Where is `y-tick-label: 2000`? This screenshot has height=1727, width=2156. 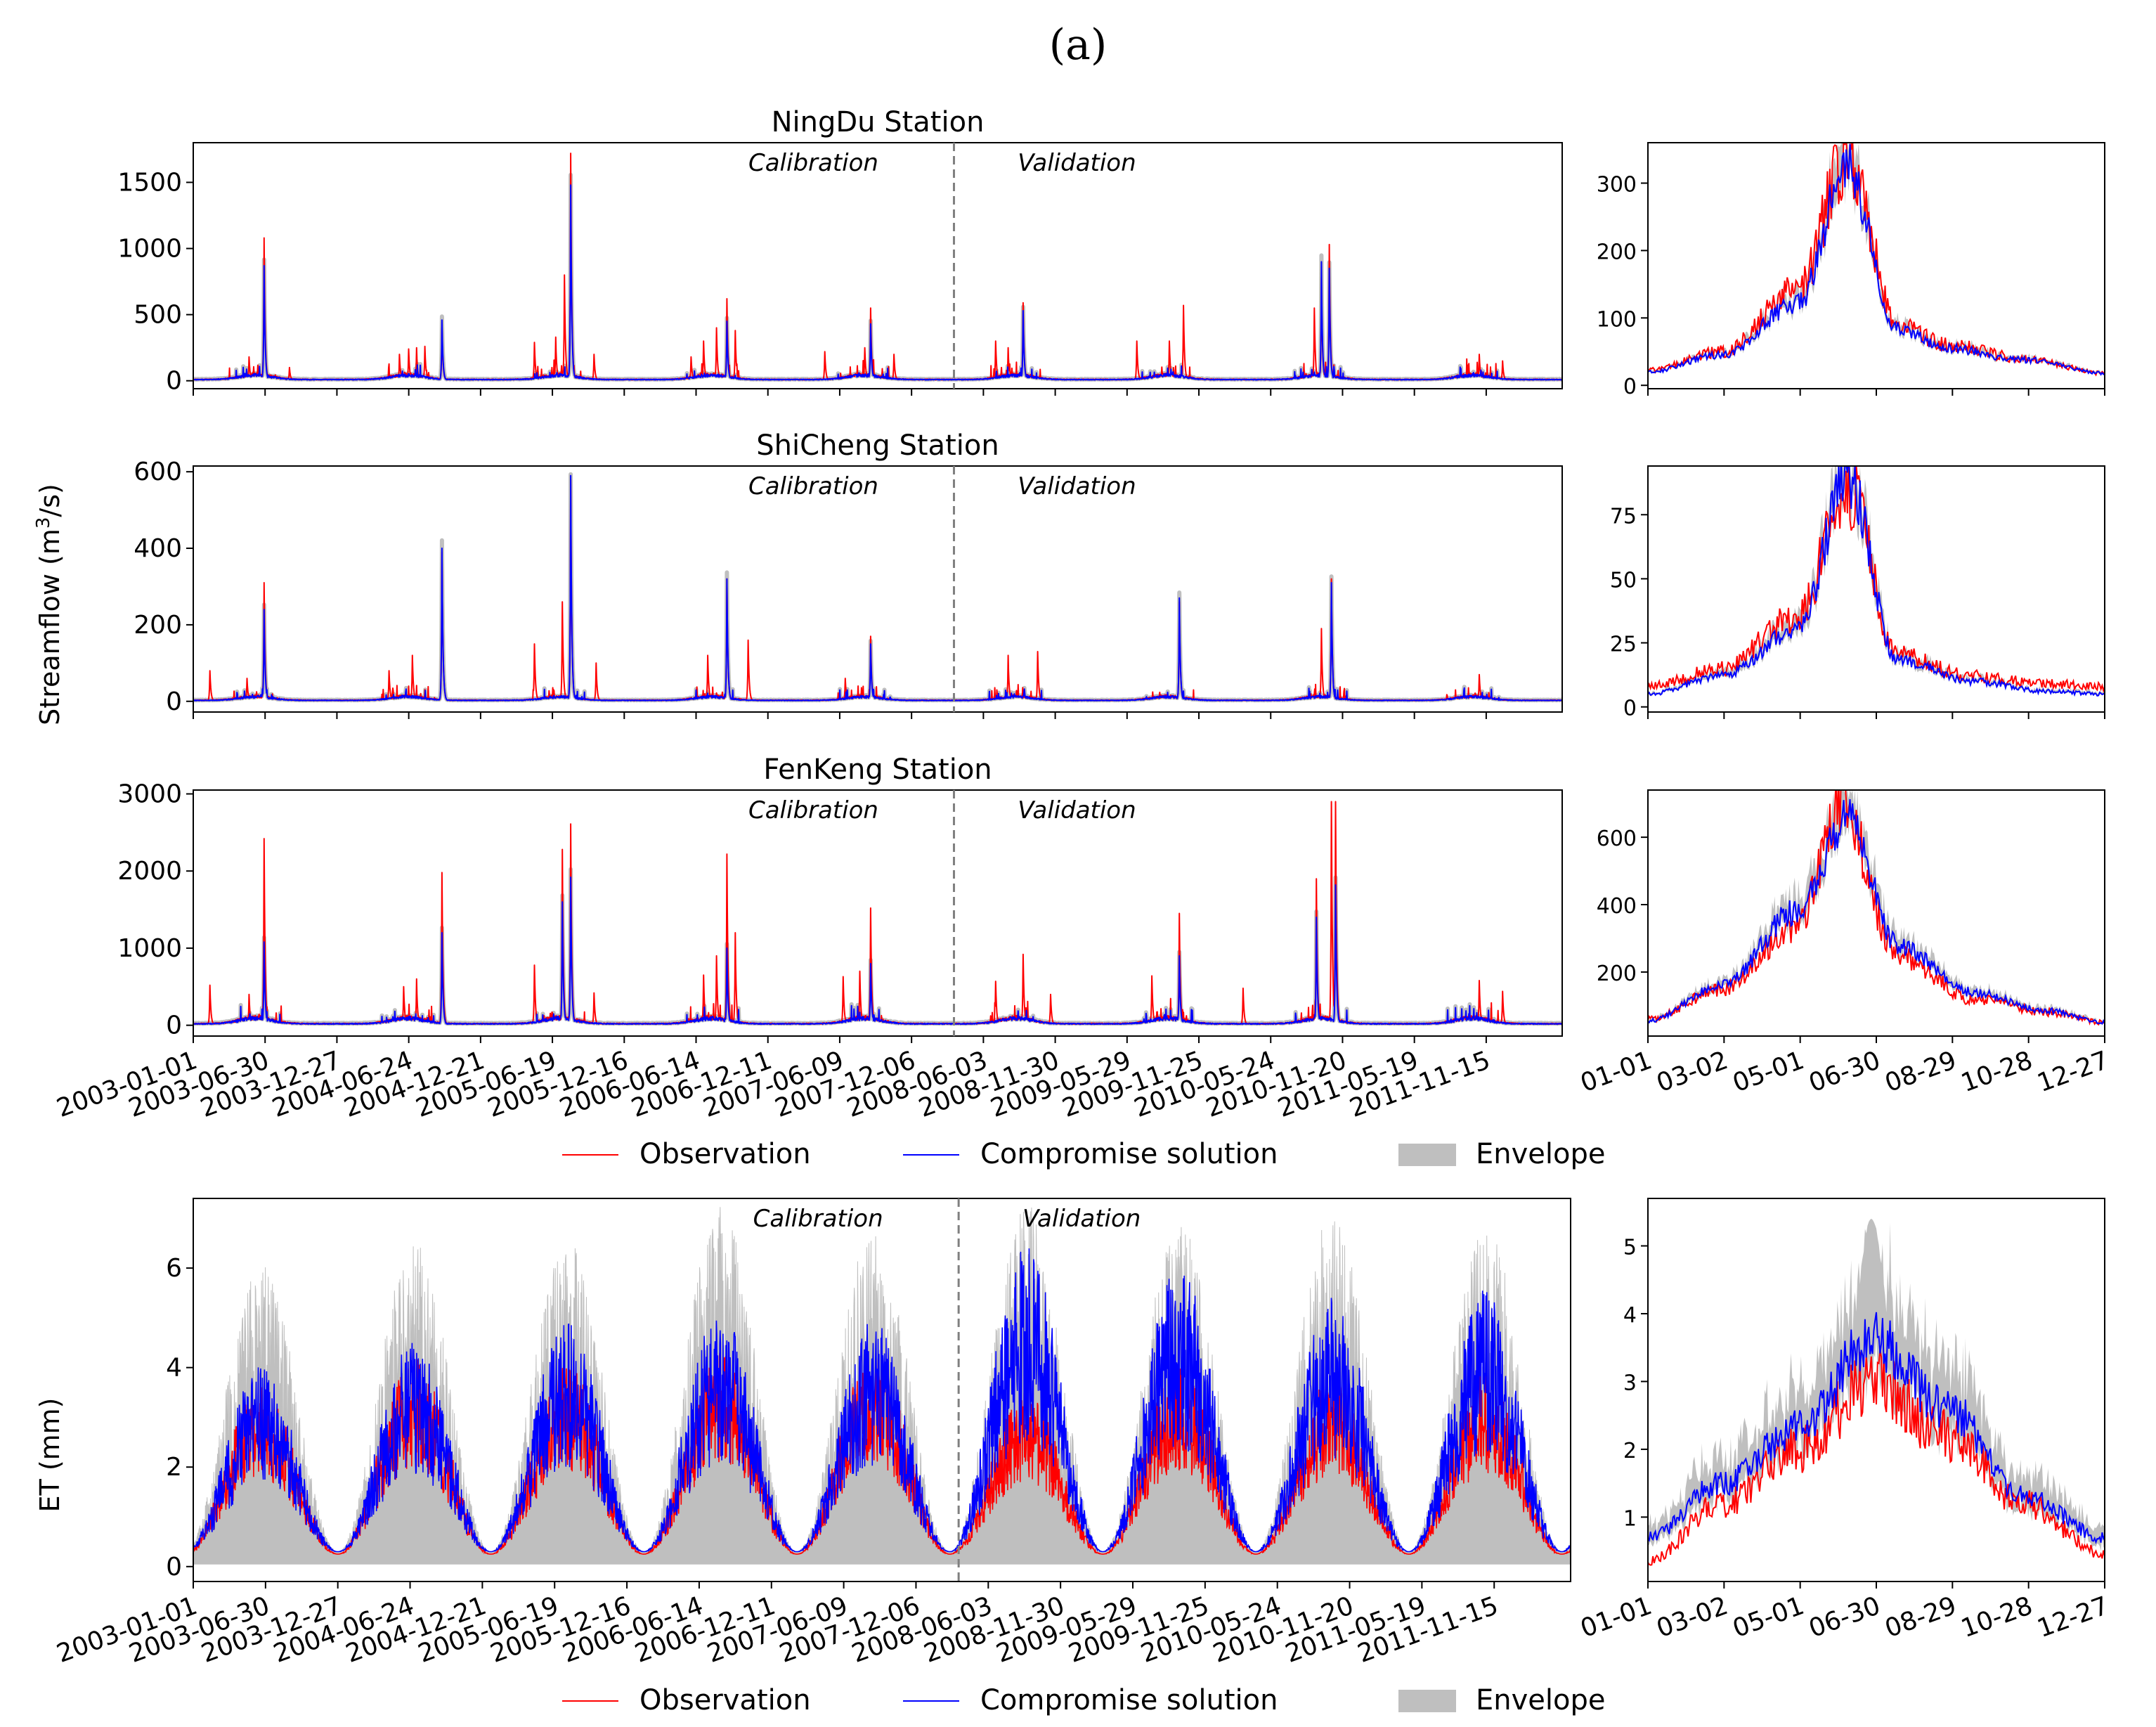 y-tick-label: 2000 is located at coordinates (149, 871).